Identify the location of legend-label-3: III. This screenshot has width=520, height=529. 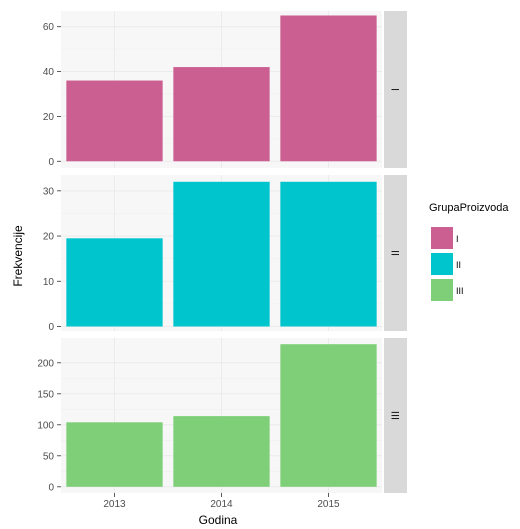
(460, 291).